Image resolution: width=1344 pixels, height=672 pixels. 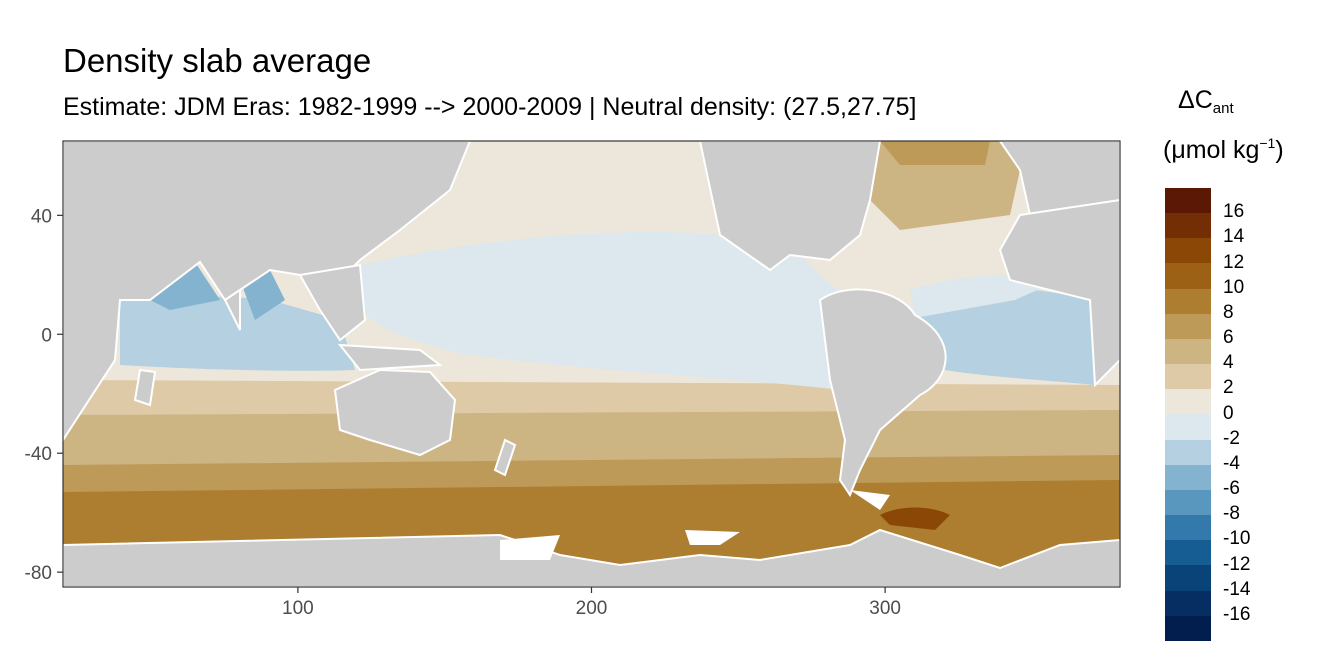 What do you see at coordinates (882, 393) in the screenshot?
I see `land-south-america` at bounding box center [882, 393].